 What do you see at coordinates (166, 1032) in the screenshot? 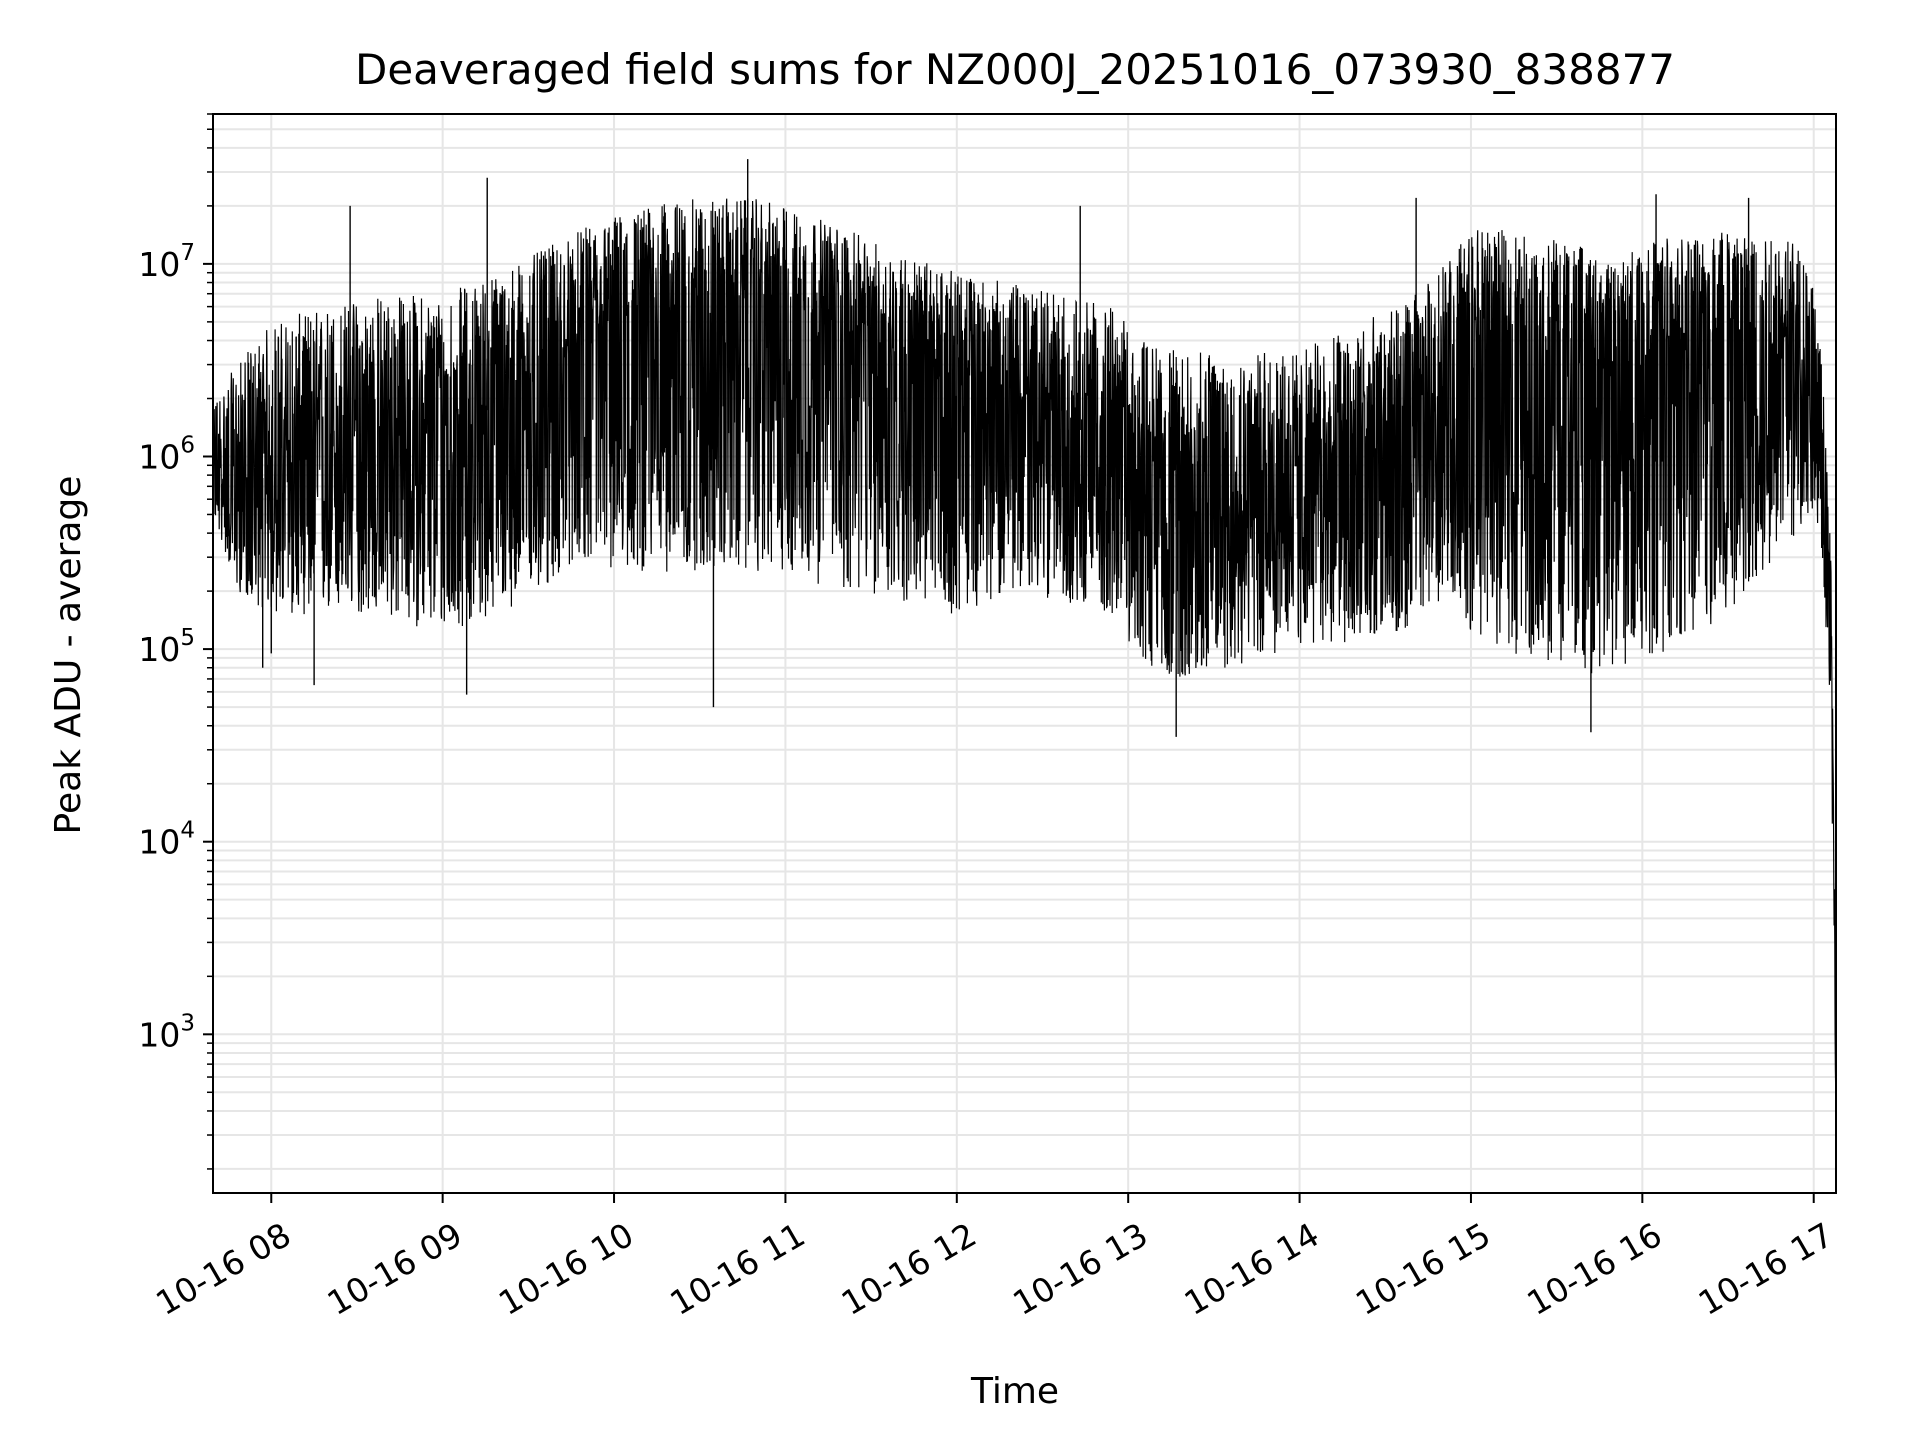
I see `y-tick-label: 10³` at bounding box center [166, 1032].